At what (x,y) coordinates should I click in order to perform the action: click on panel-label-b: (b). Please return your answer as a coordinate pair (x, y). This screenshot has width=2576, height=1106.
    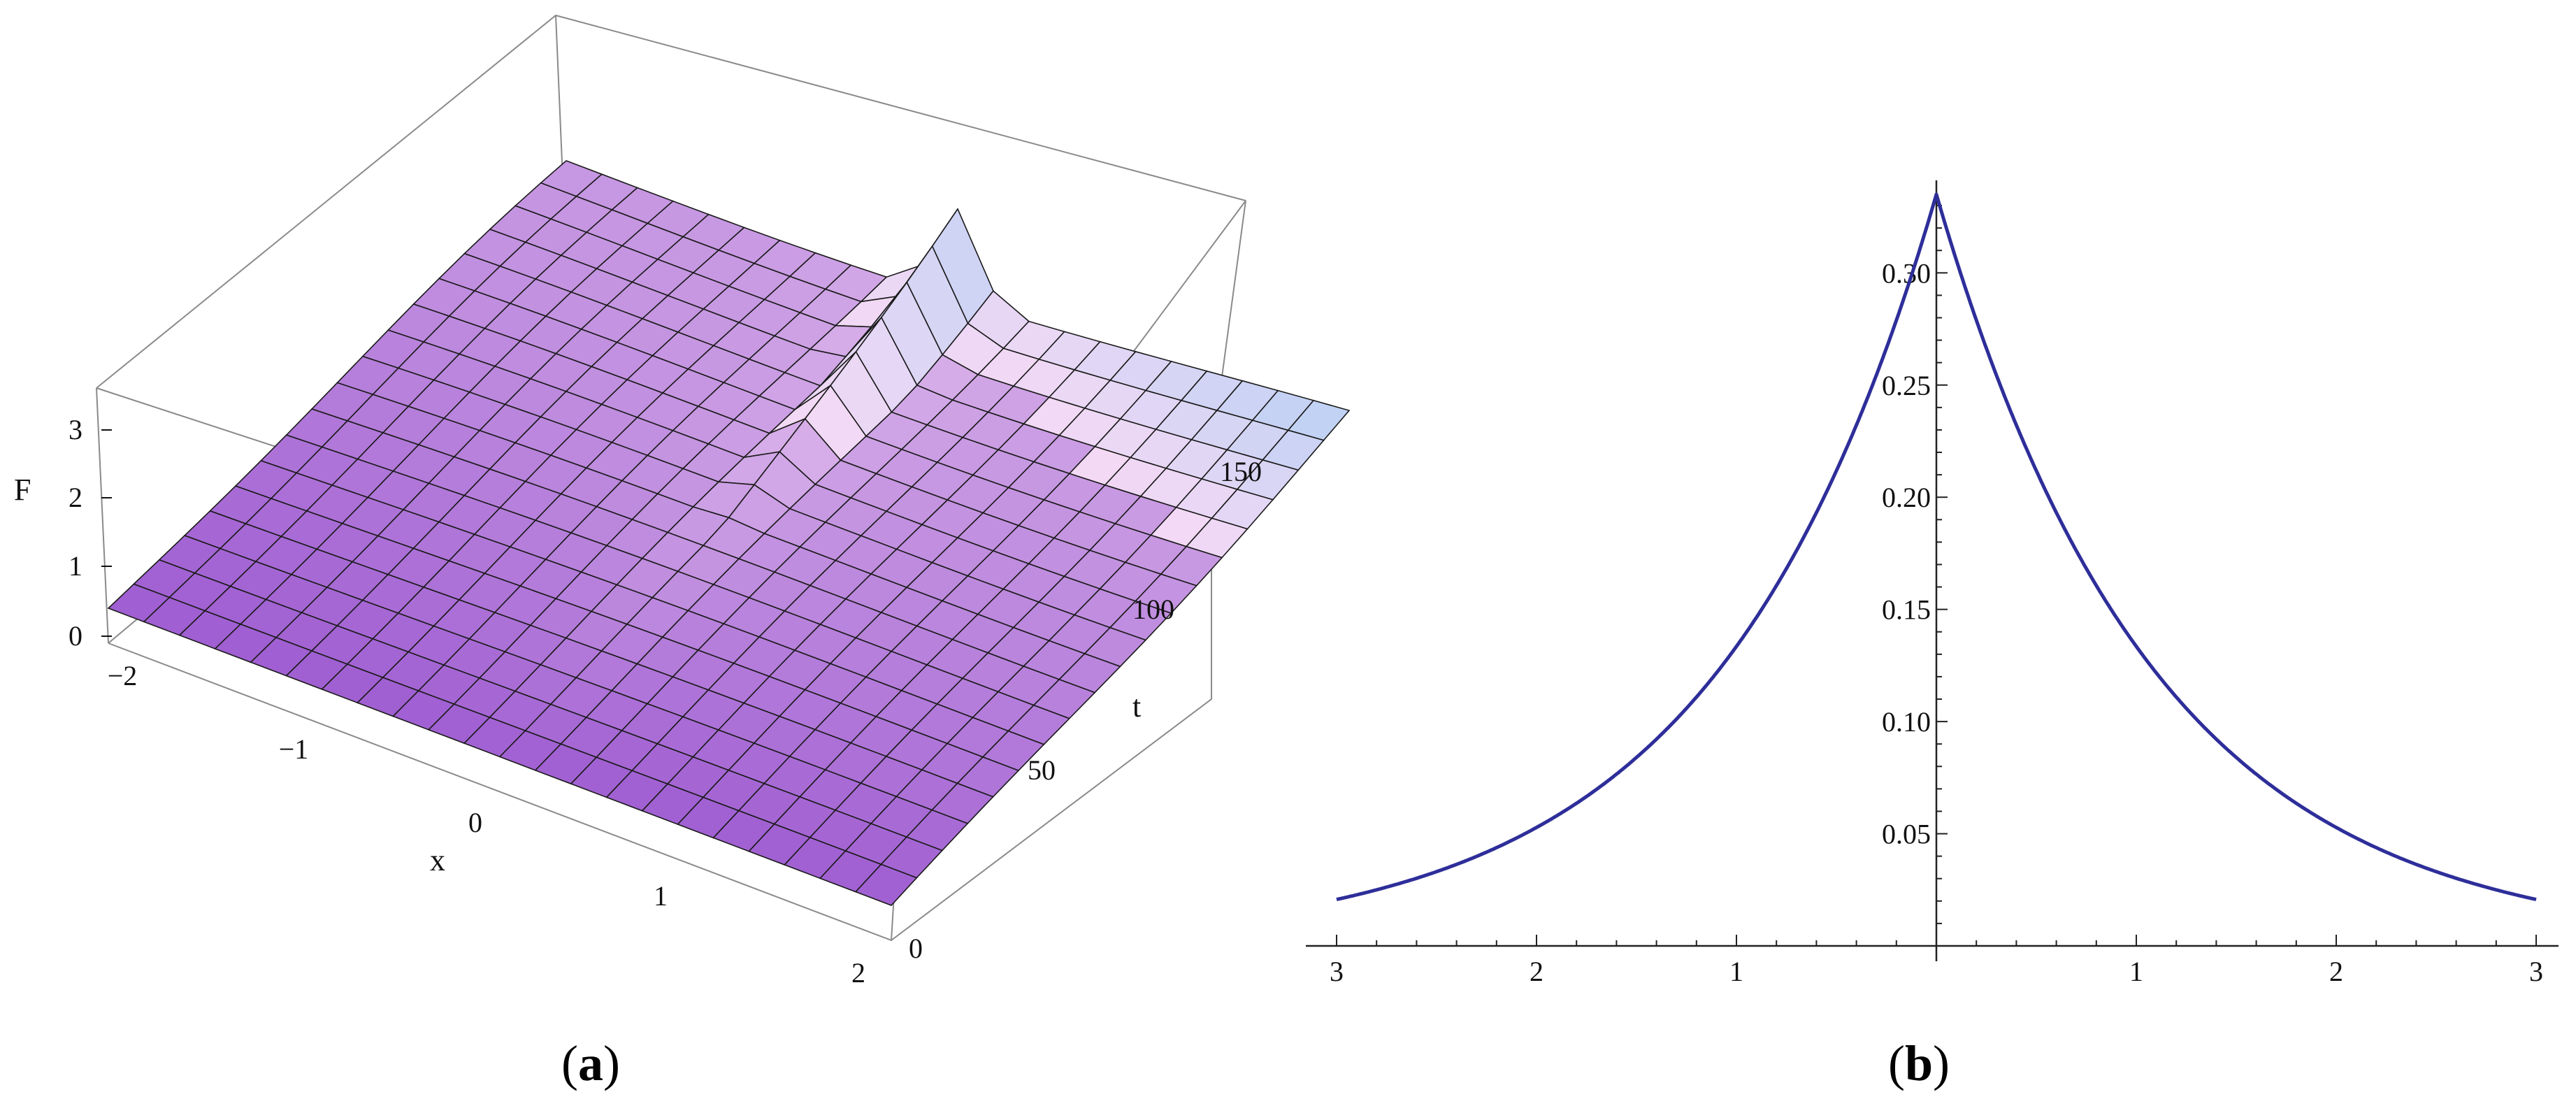
    Looking at the image, I should click on (1919, 1063).